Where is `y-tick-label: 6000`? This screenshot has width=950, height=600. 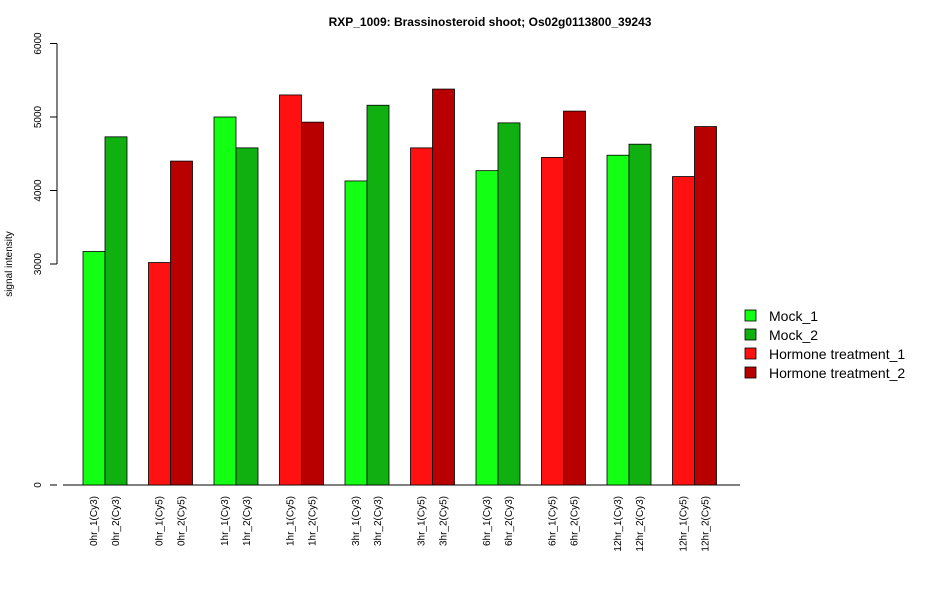
y-tick-label: 6000 is located at coordinates (38, 43).